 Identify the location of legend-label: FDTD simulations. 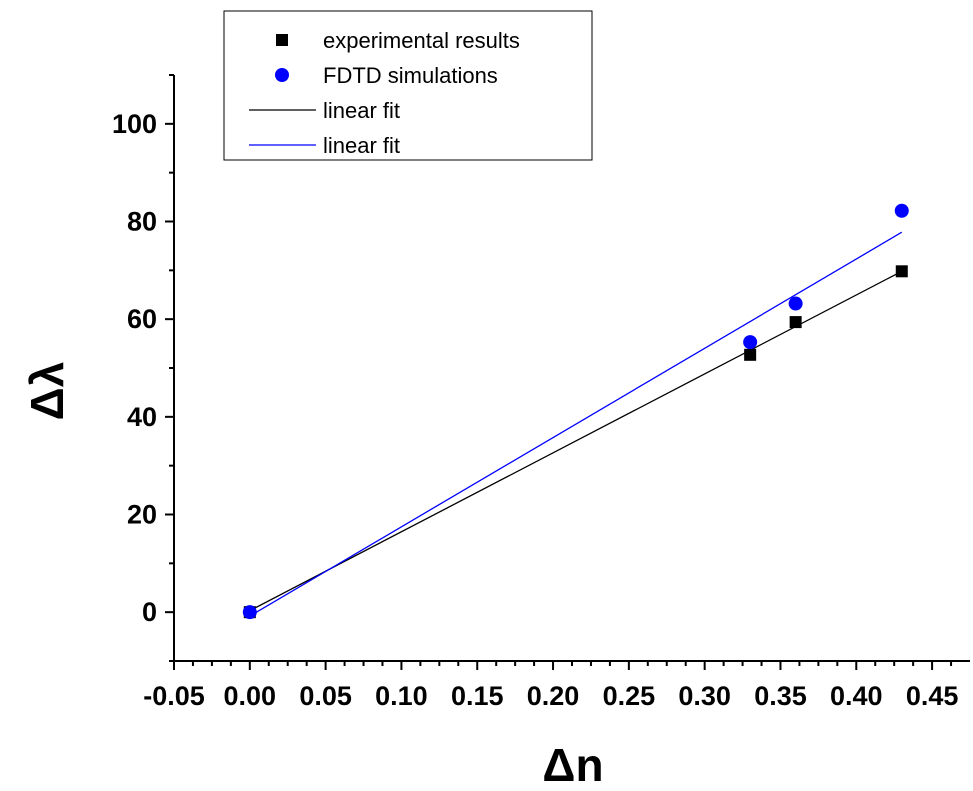
(410, 75).